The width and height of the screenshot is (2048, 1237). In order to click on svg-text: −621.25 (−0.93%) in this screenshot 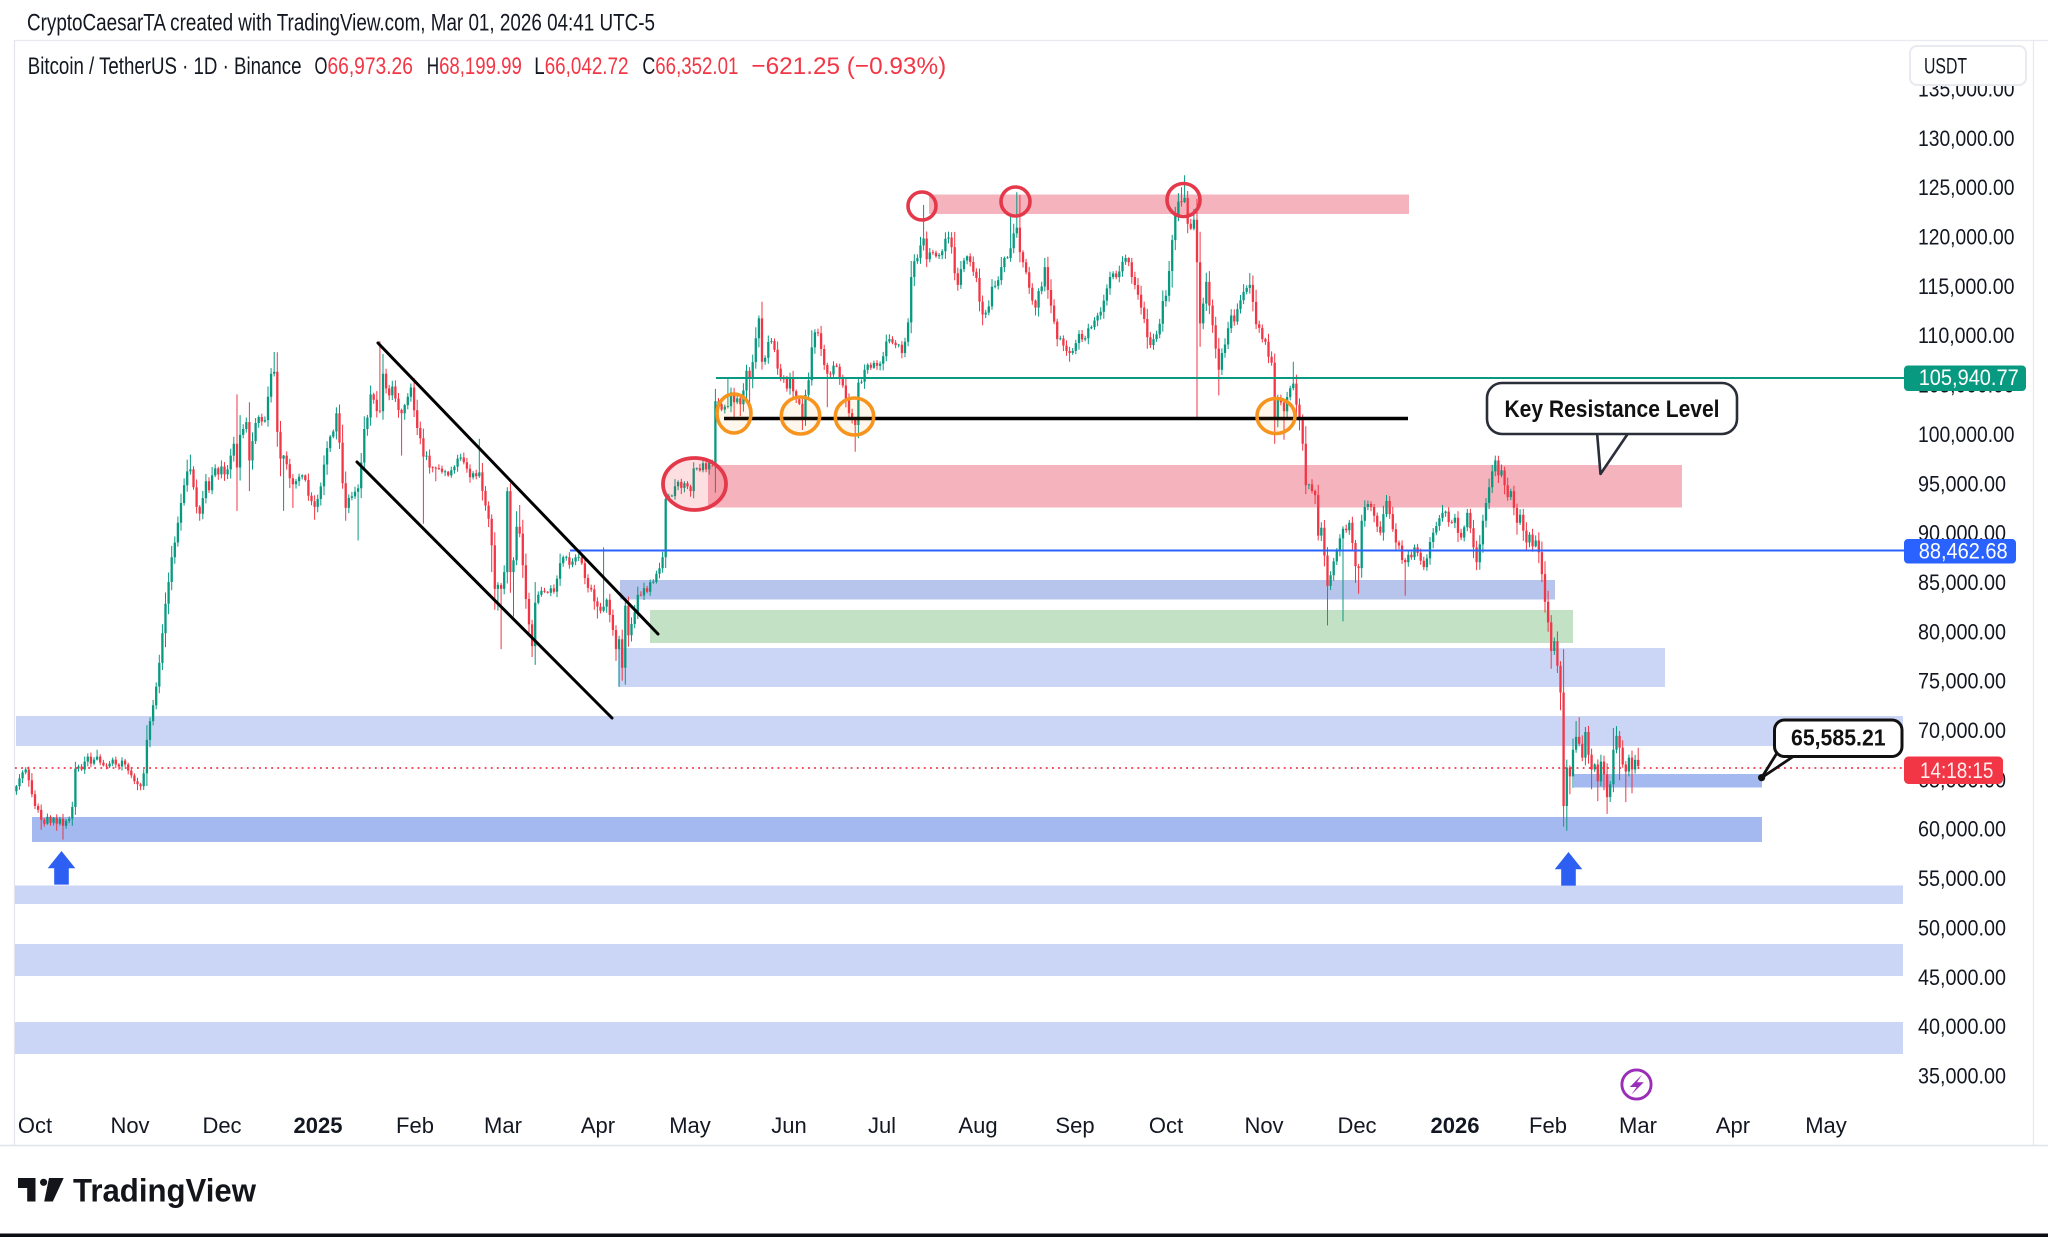, I will do `click(848, 66)`.